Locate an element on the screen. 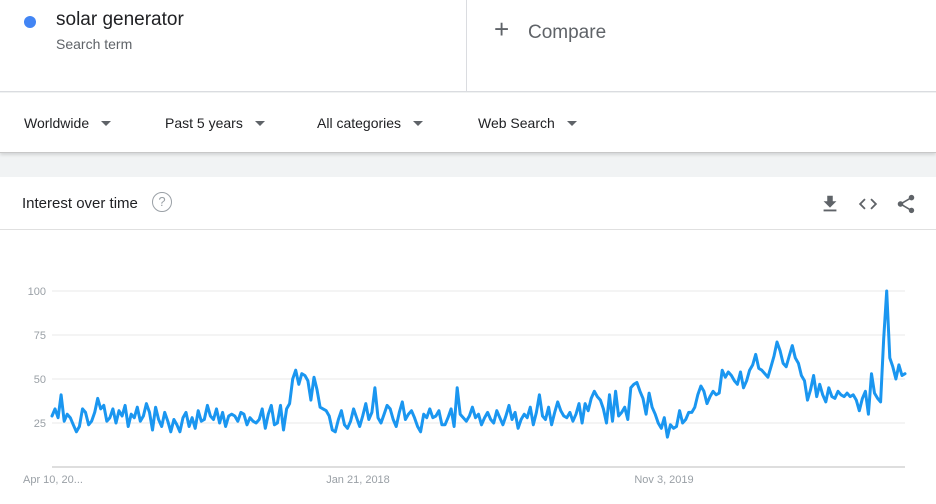 The height and width of the screenshot is (504, 936). y-tick-label: 100 is located at coordinates (37, 292).